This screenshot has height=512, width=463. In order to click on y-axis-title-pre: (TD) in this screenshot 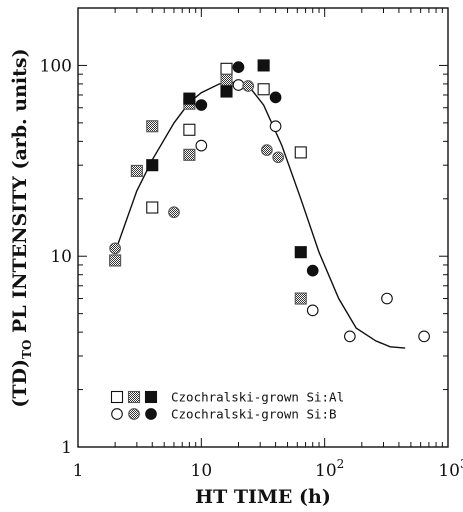, I will do `click(20, 383)`.